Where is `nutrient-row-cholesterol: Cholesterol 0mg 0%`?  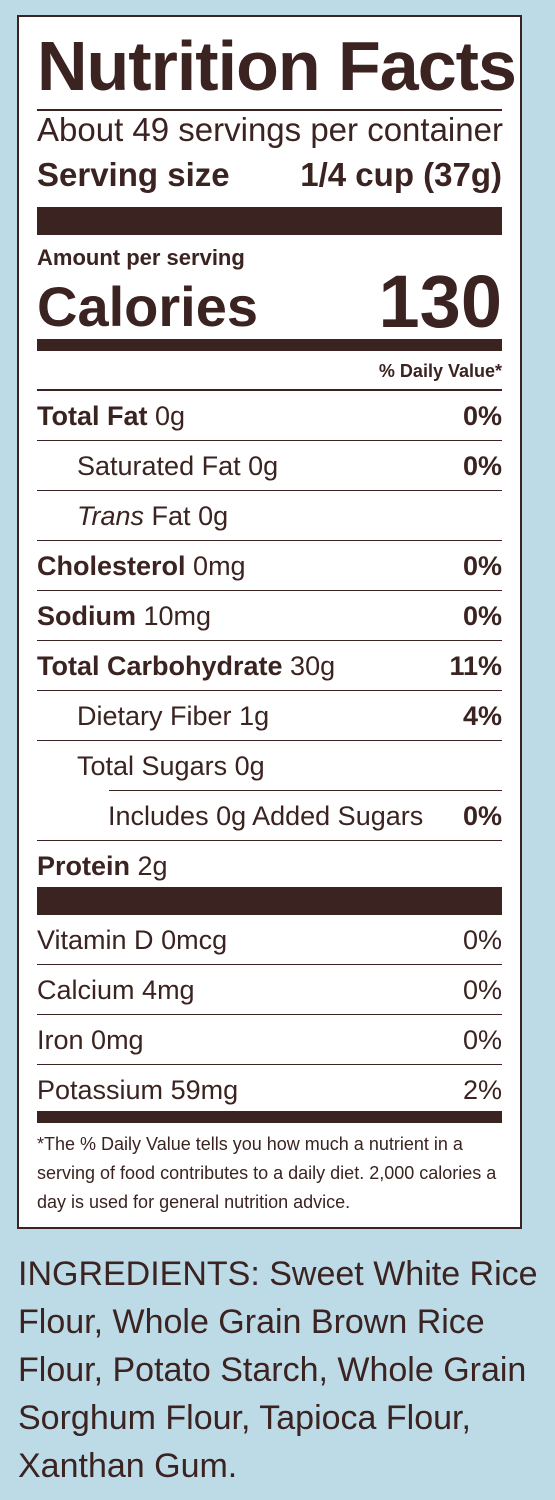
nutrient-row-cholesterol: Cholesterol 0mg 0% is located at coordinates (269, 566).